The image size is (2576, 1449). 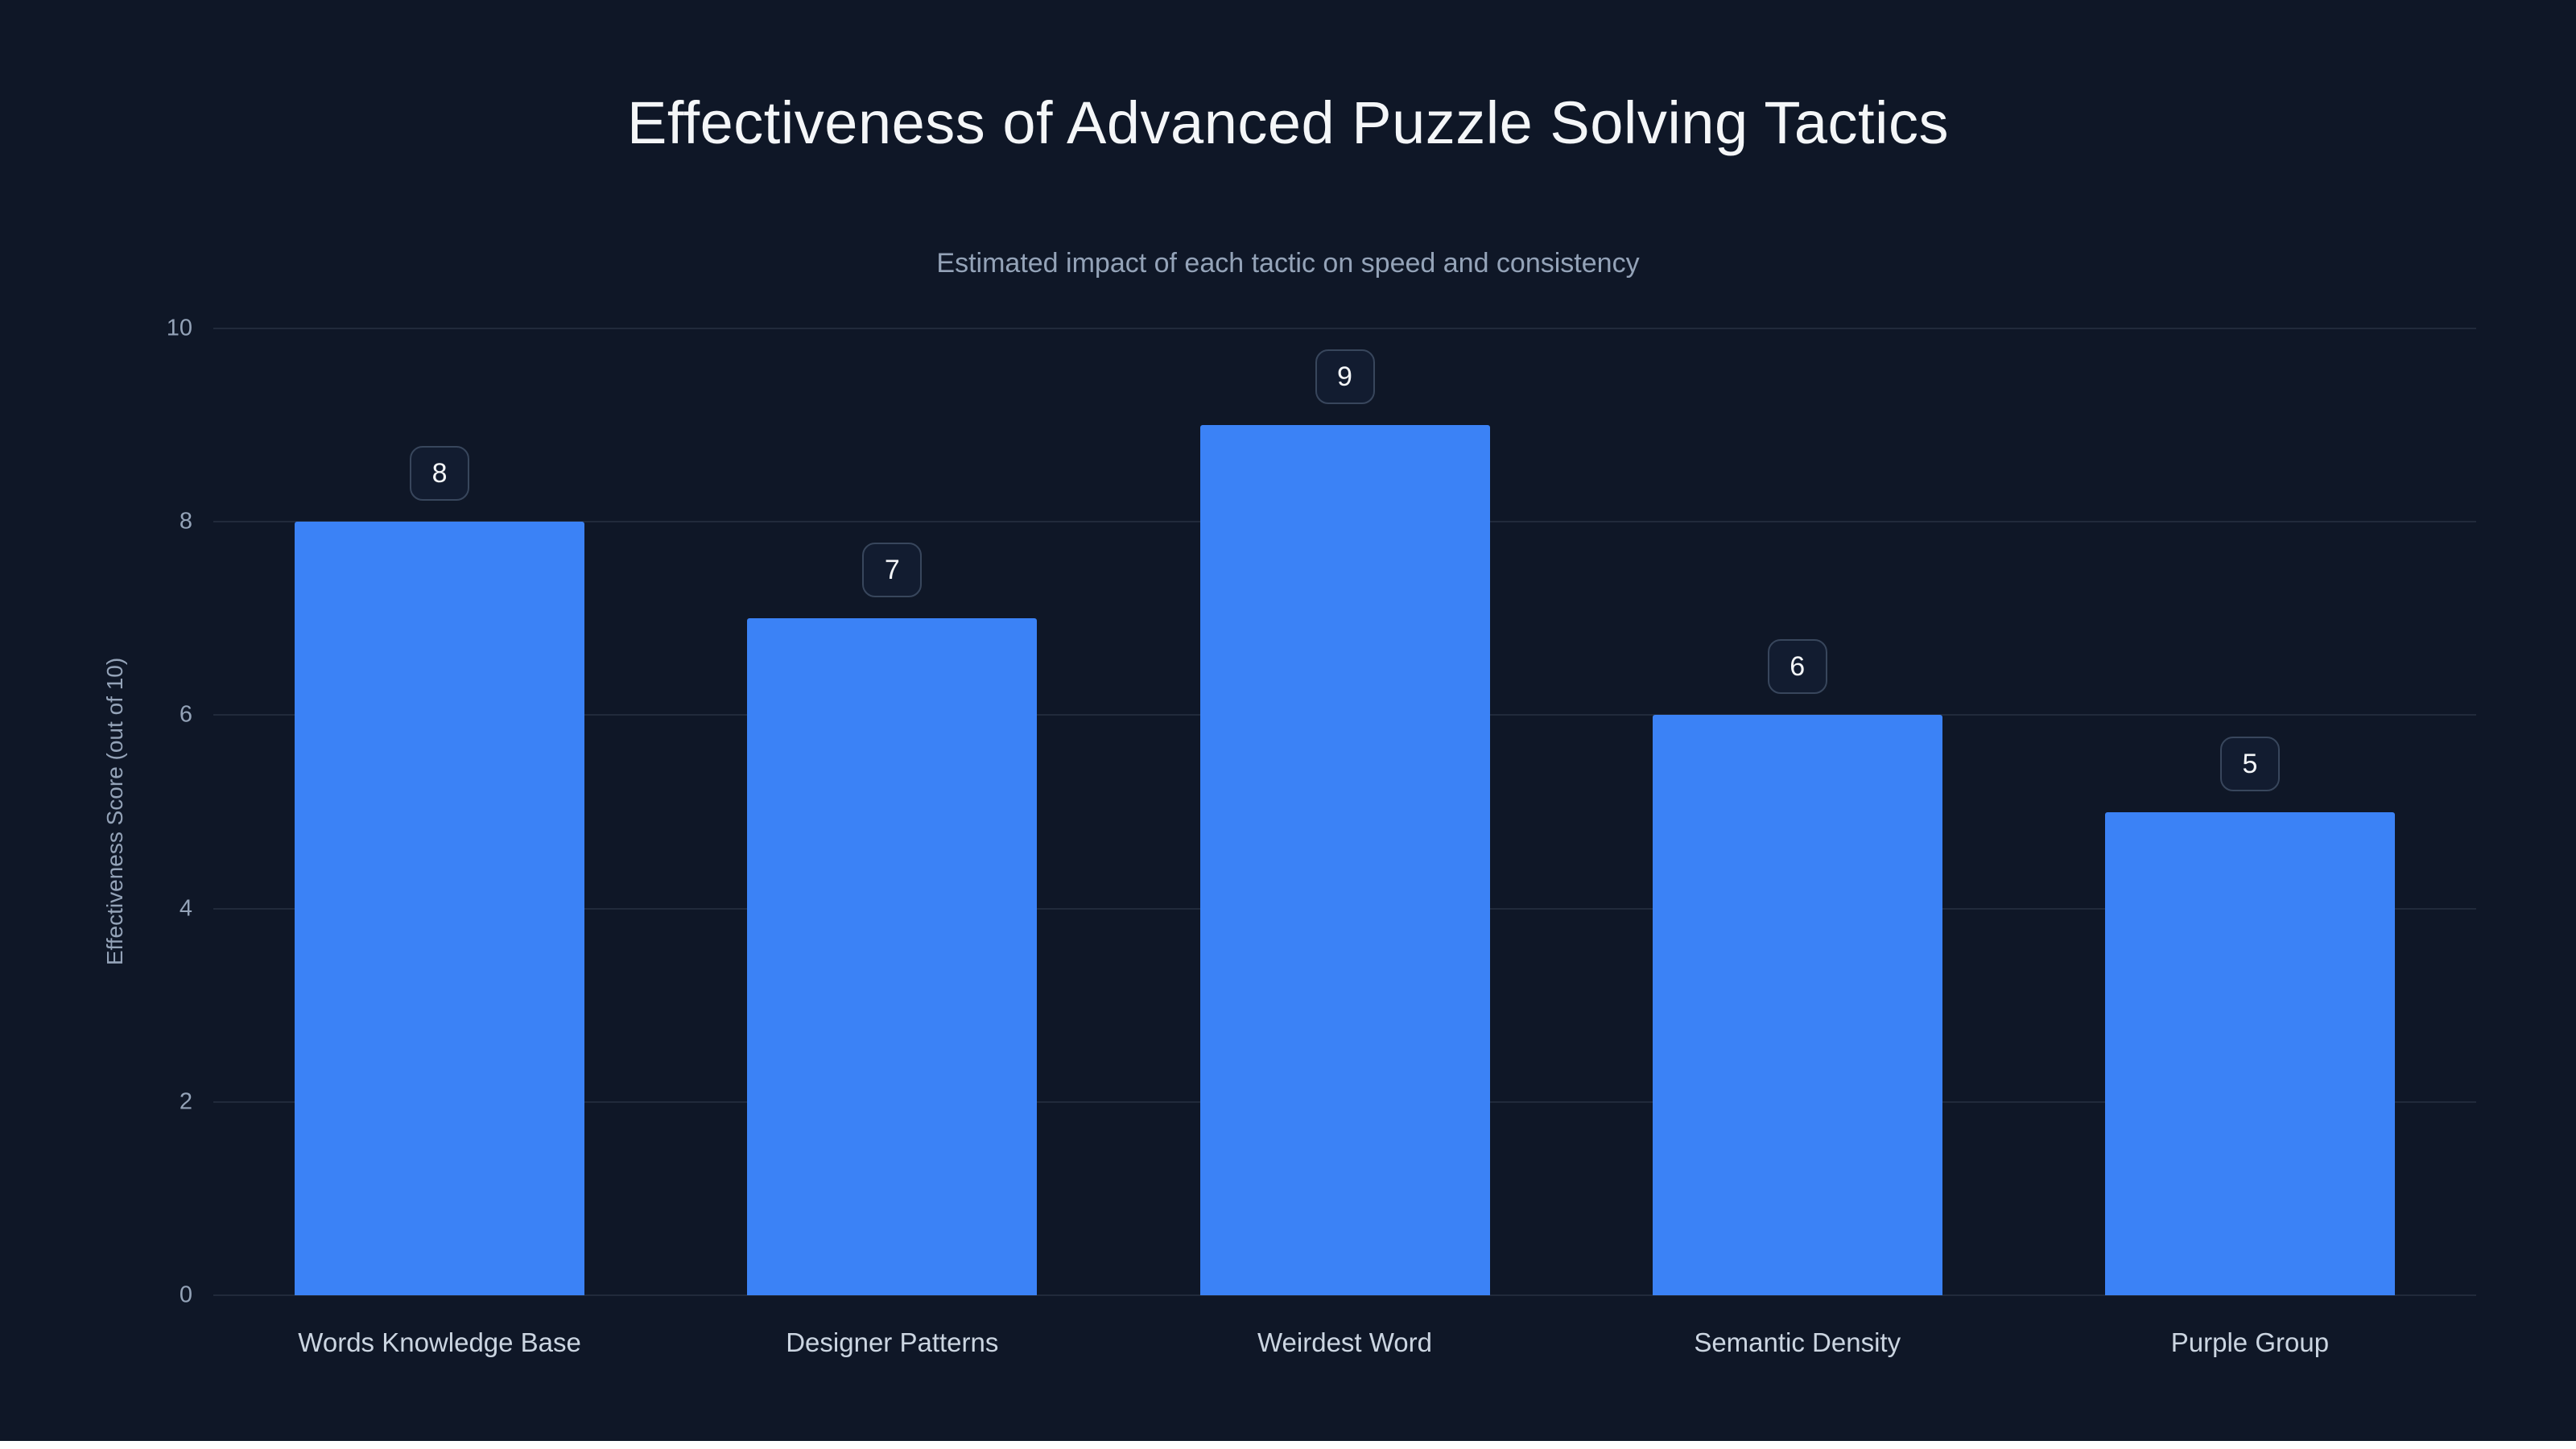 What do you see at coordinates (439, 1342) in the screenshot?
I see `x-tick-label: Words Knowledge Base` at bounding box center [439, 1342].